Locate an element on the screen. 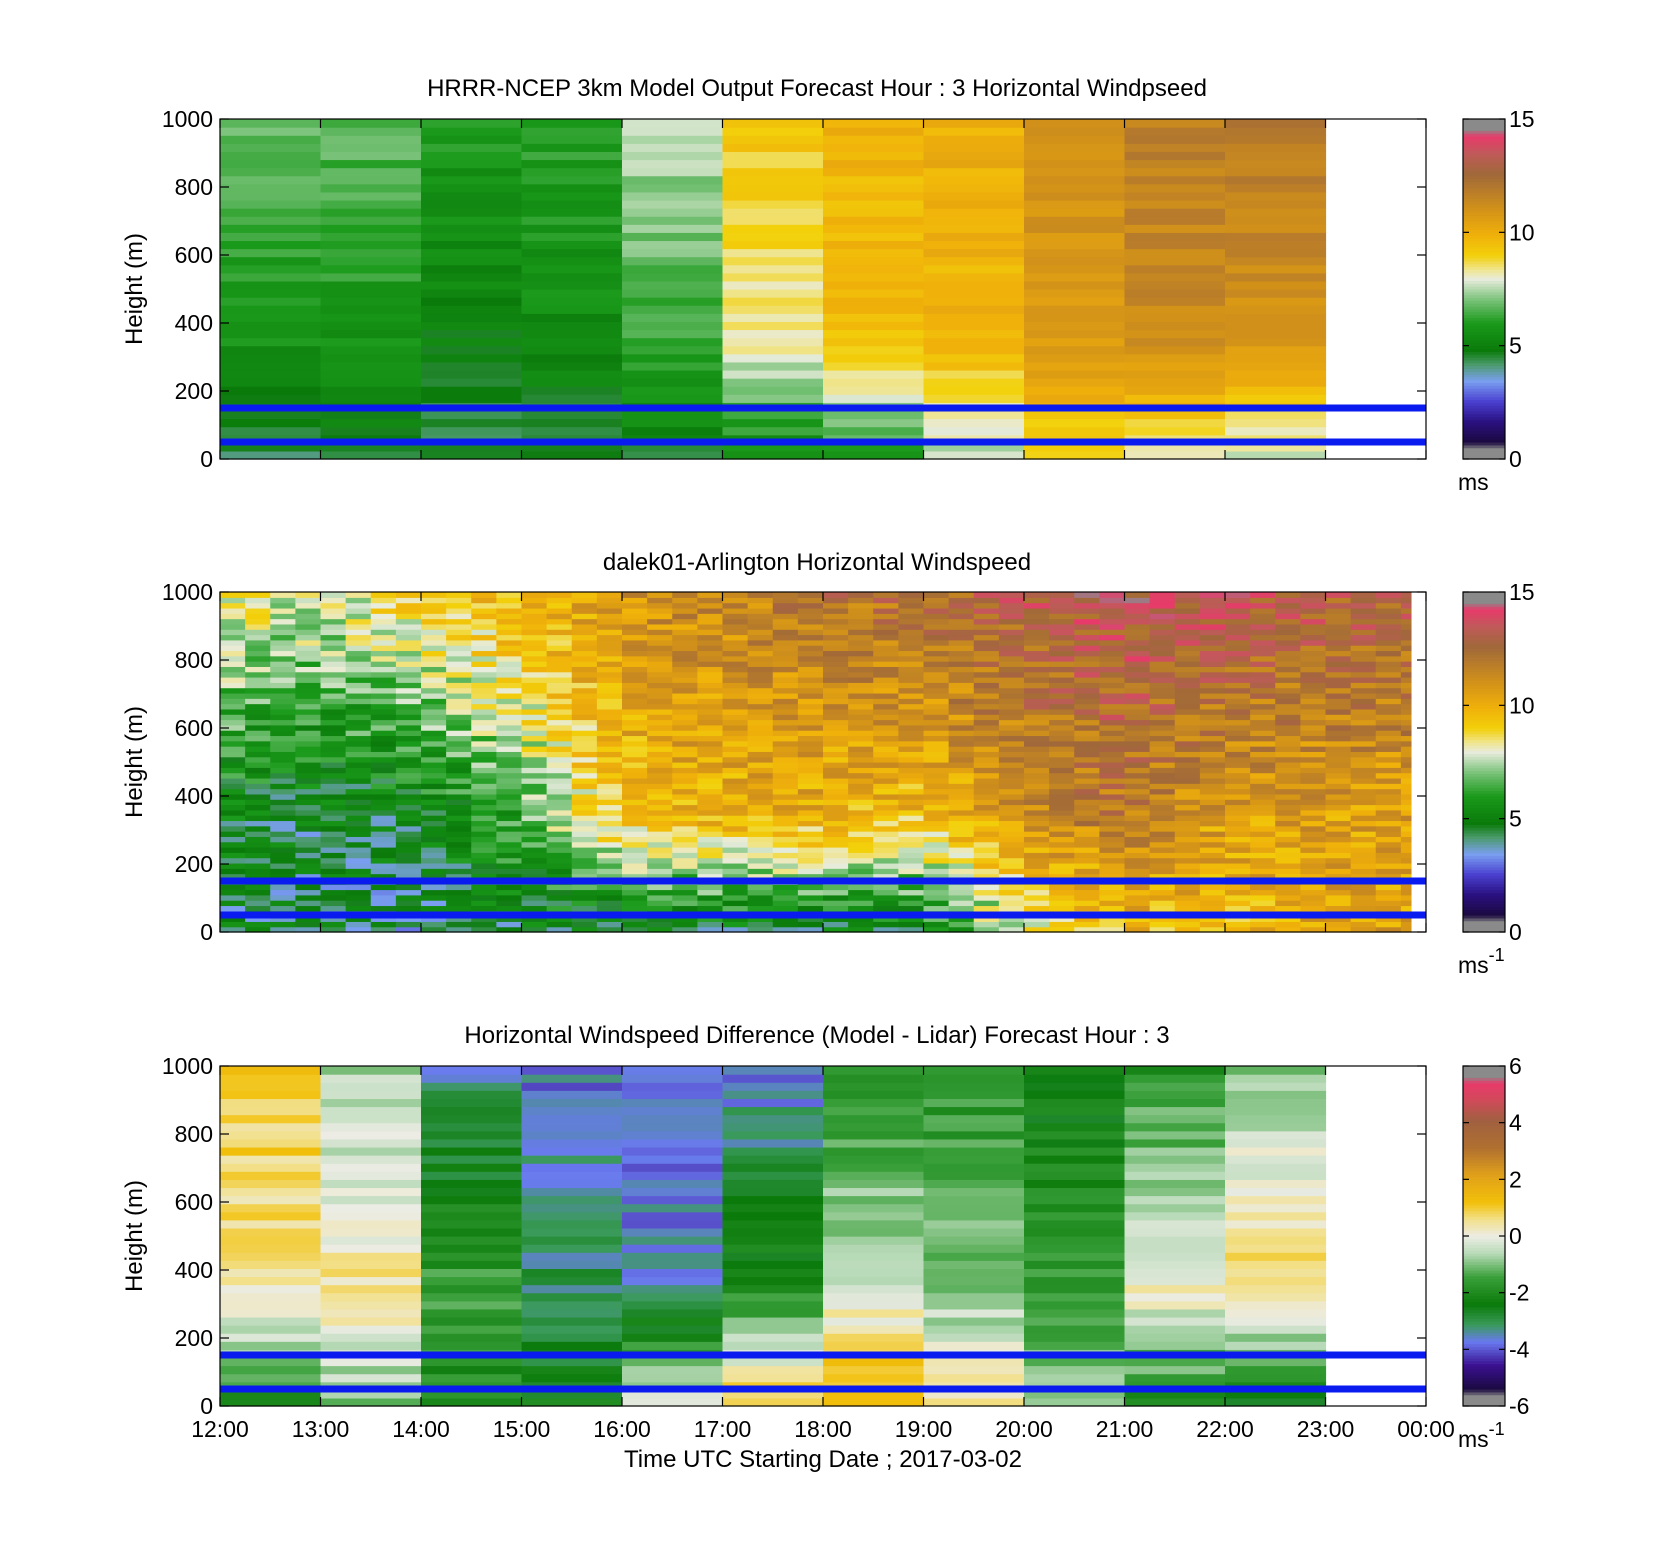  panel-2-title: dalek01-Arlington Horizontal Windspeed is located at coordinates (817, 562).